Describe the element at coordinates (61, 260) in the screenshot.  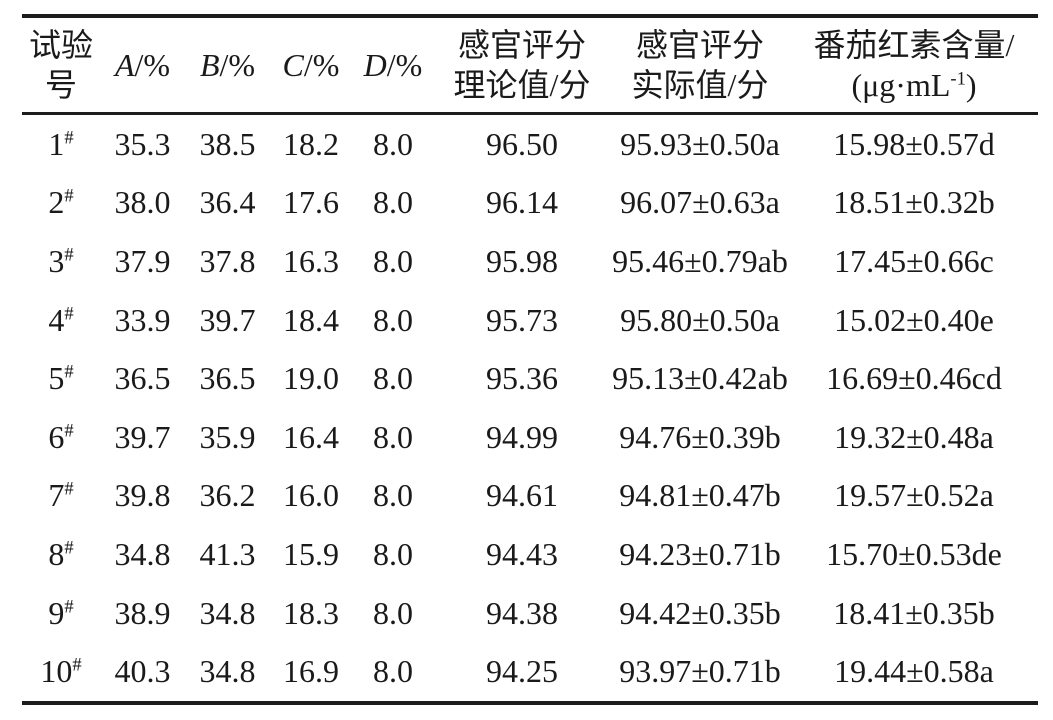
I see `test-number-cell: 3#` at that location.